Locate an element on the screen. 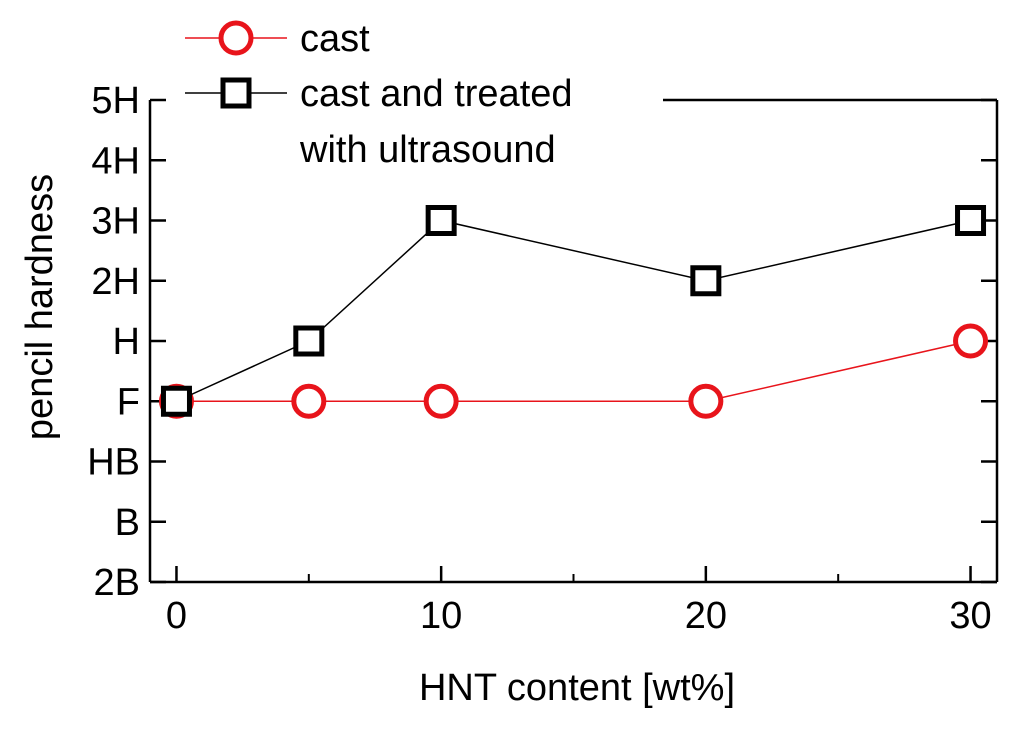  legend-item-1: cast is located at coordinates (277, 39).